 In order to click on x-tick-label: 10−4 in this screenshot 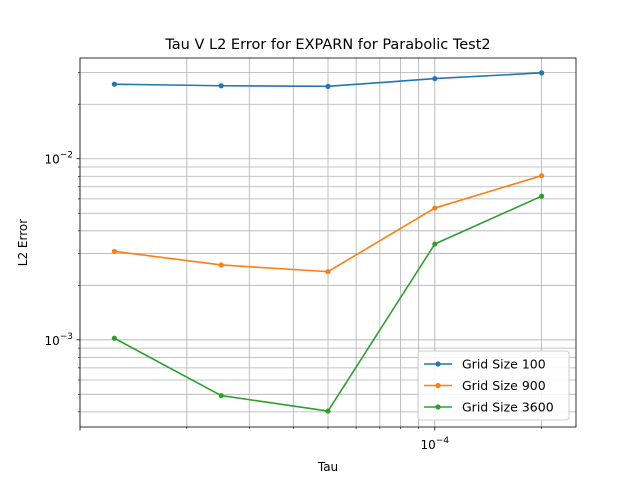, I will do `click(435, 444)`.